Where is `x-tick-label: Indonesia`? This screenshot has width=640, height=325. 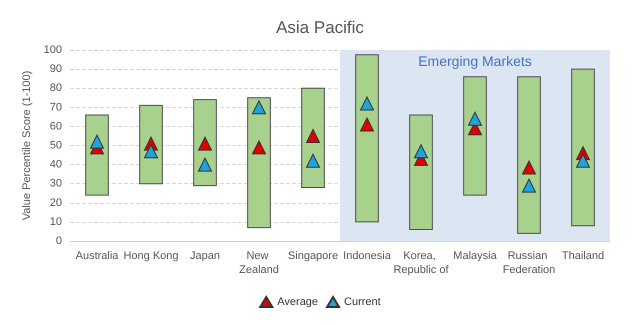 x-tick-label: Indonesia is located at coordinates (367, 256).